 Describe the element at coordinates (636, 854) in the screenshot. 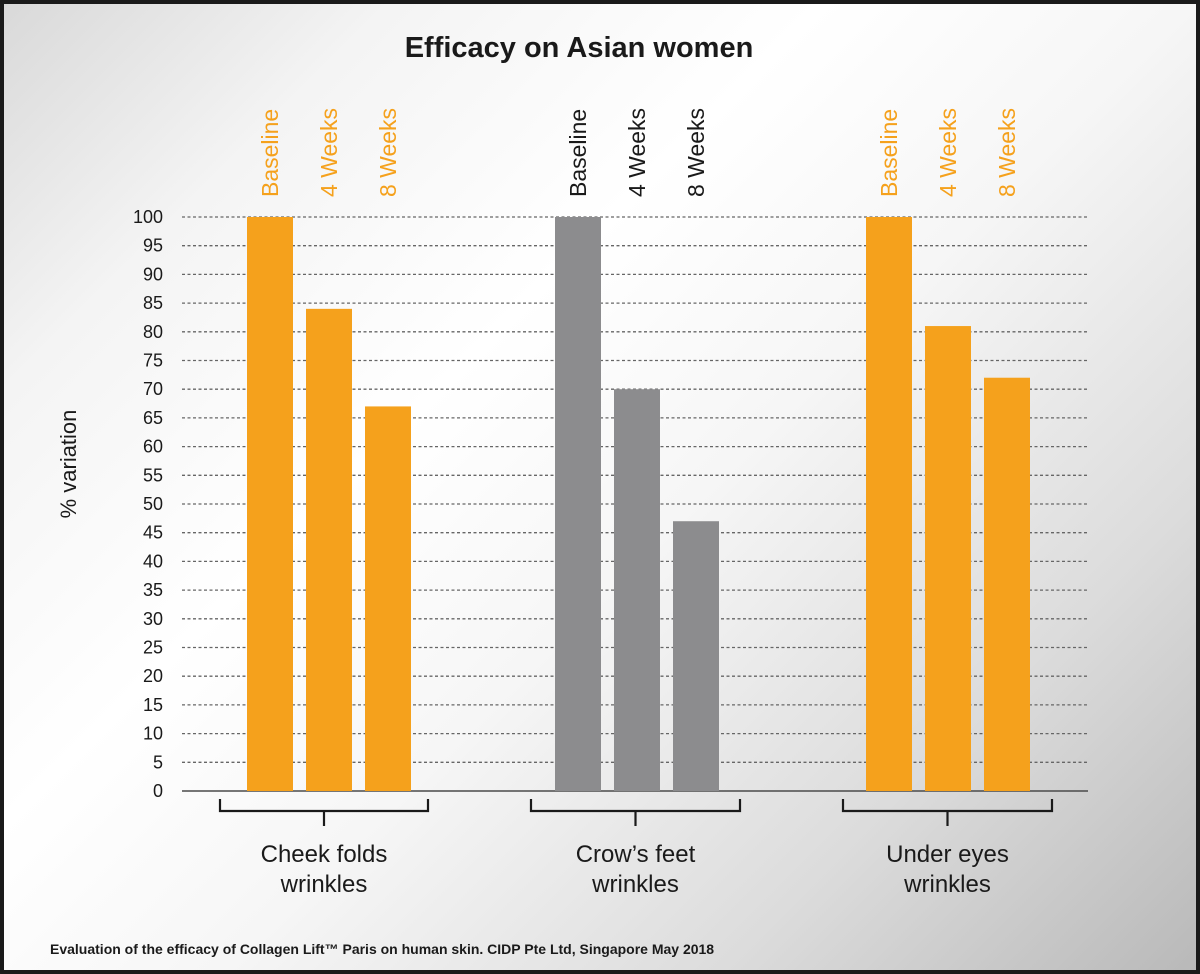

I see `group-label: Crow’s feet` at that location.